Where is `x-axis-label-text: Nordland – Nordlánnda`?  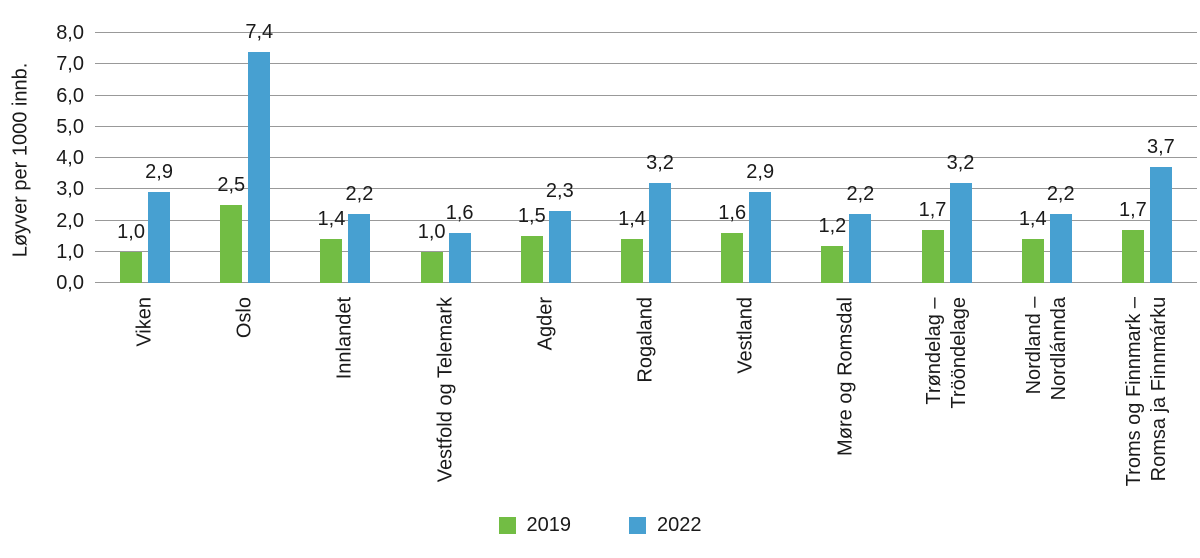
x-axis-label-text: Nordland – Nordlánnda is located at coordinates (1046, 349).